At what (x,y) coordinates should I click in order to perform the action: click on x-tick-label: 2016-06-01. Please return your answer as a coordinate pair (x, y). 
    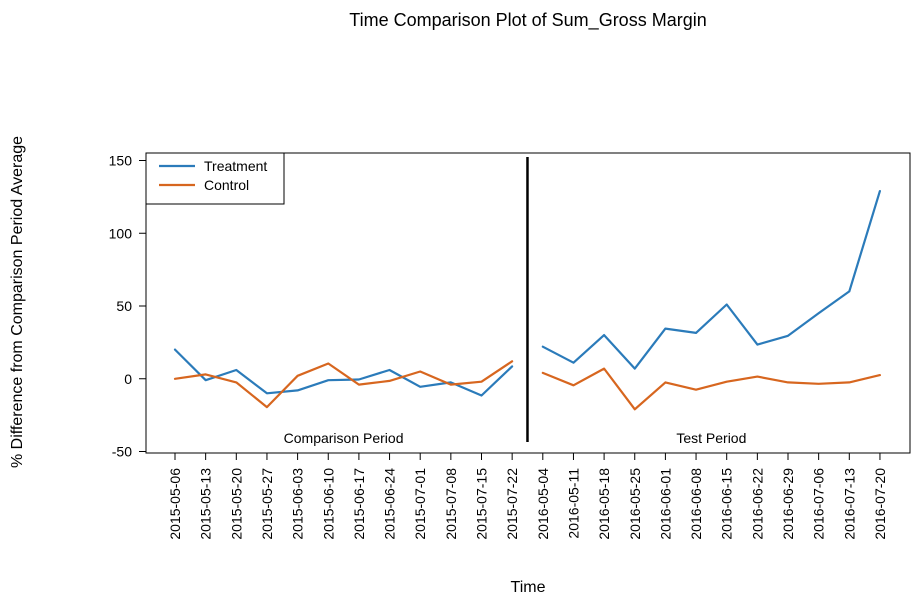
    Looking at the image, I should click on (665, 504).